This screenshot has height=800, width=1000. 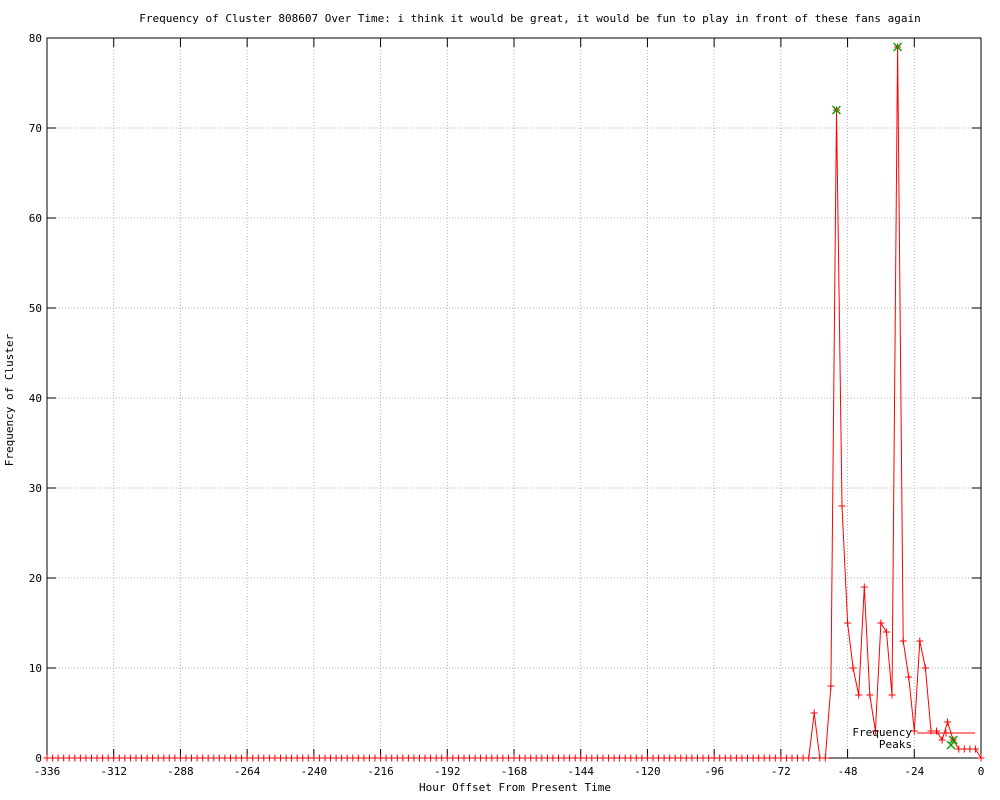 What do you see at coordinates (714, 771) in the screenshot?
I see `x-tick-label: -96` at bounding box center [714, 771].